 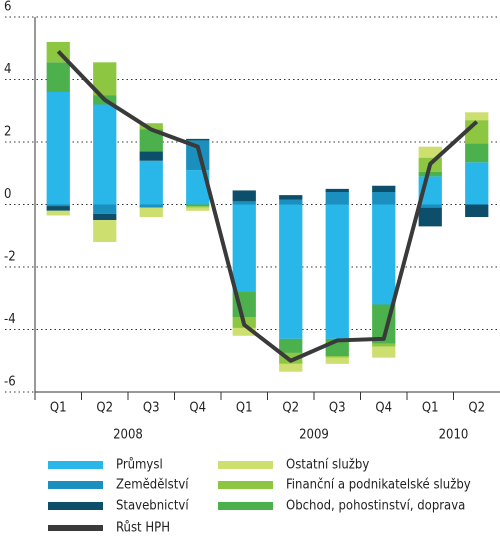 What do you see at coordinates (7, 132) in the screenshot?
I see `y-tick-label: 2` at bounding box center [7, 132].